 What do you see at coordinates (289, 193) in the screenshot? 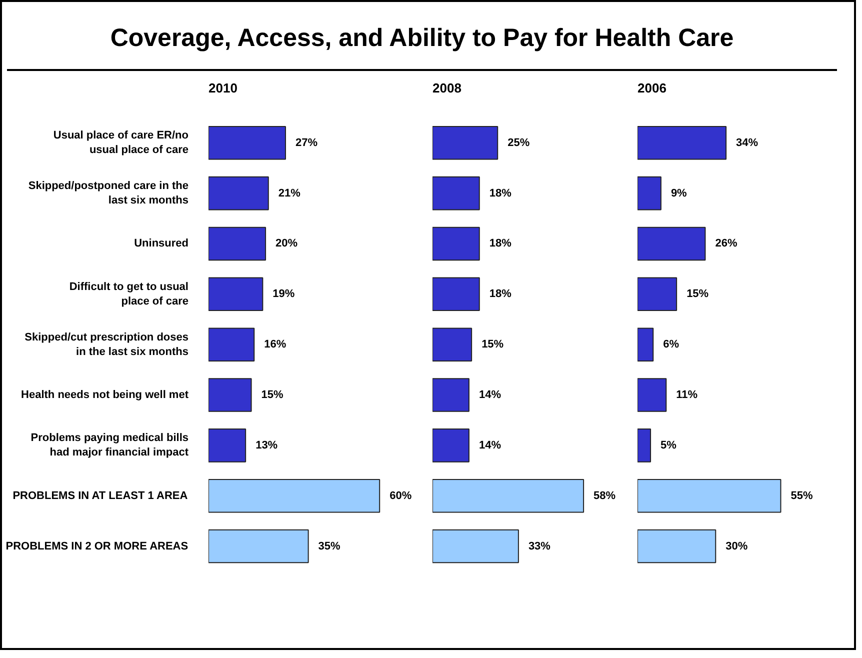
I see `data-label: 21%` at bounding box center [289, 193].